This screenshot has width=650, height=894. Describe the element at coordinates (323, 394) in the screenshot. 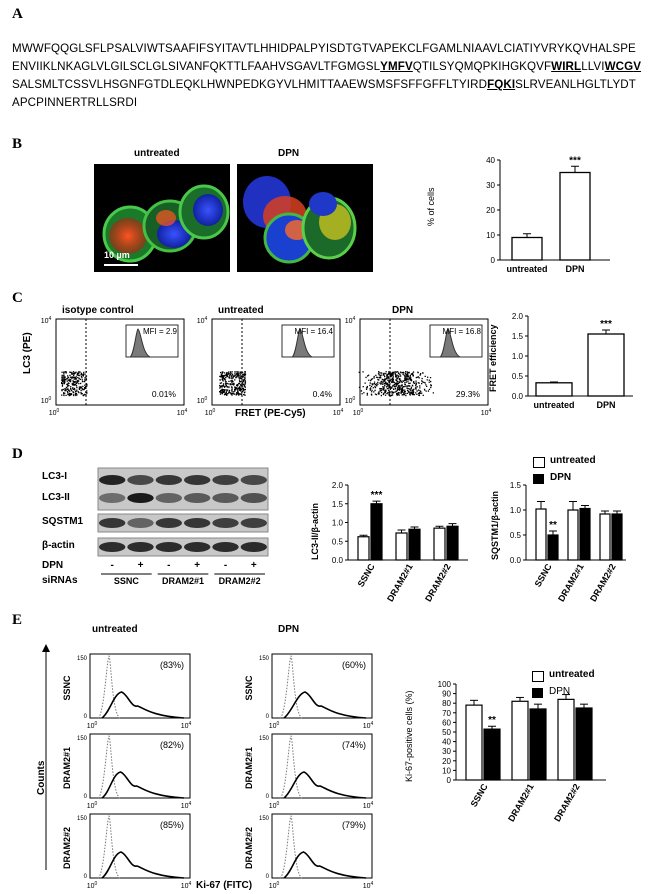

I see `gate-percent-label: 0.4%` at that location.